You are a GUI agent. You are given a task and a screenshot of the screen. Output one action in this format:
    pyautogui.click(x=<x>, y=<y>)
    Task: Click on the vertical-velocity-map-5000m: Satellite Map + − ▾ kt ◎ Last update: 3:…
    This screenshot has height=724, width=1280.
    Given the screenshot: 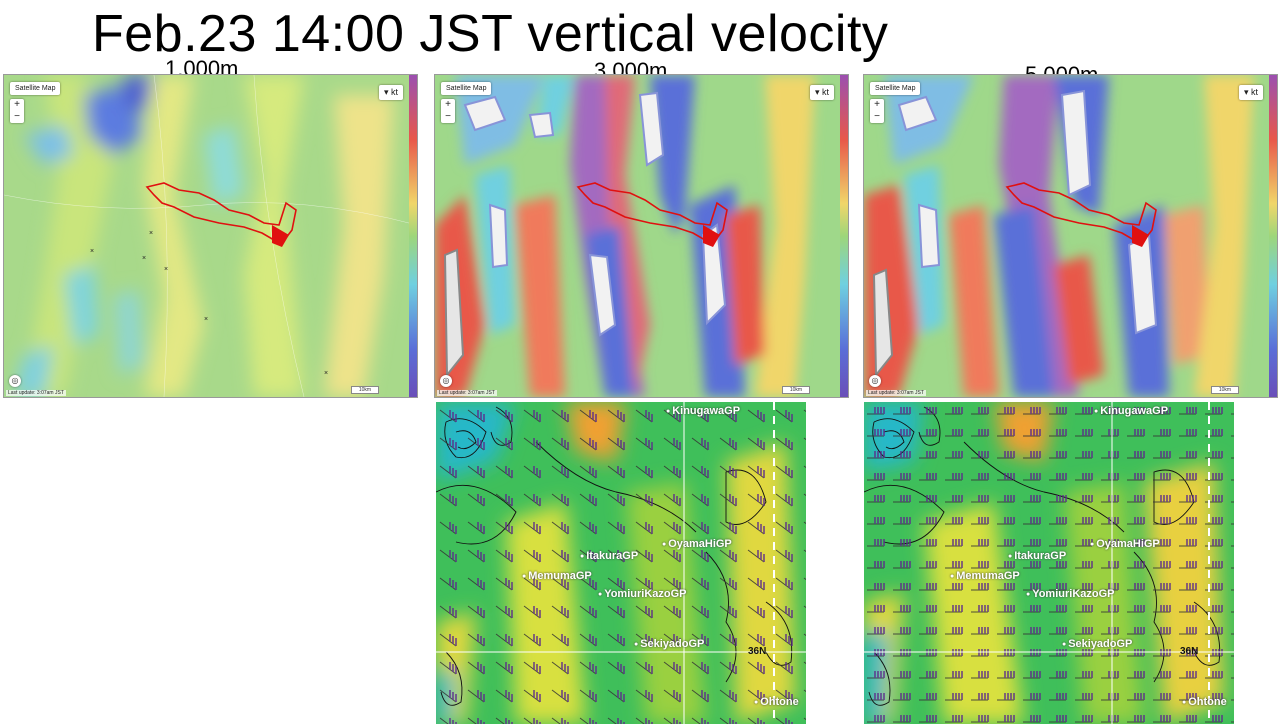 What is the action you would take?
    pyautogui.click(x=1070, y=236)
    